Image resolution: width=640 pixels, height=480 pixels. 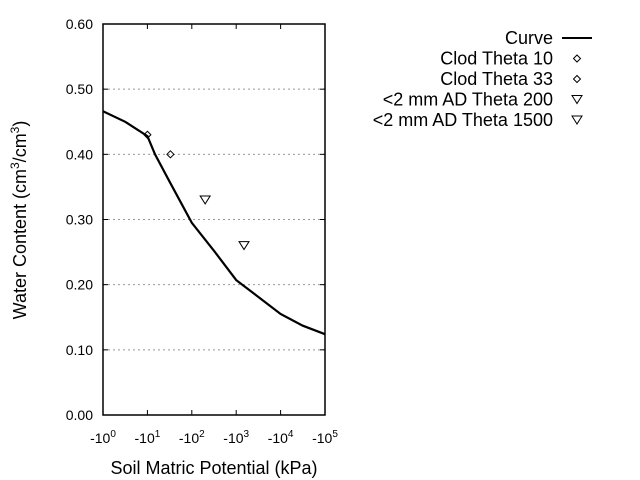 I want to click on y-tick-label: 0.00, so click(x=79, y=415).